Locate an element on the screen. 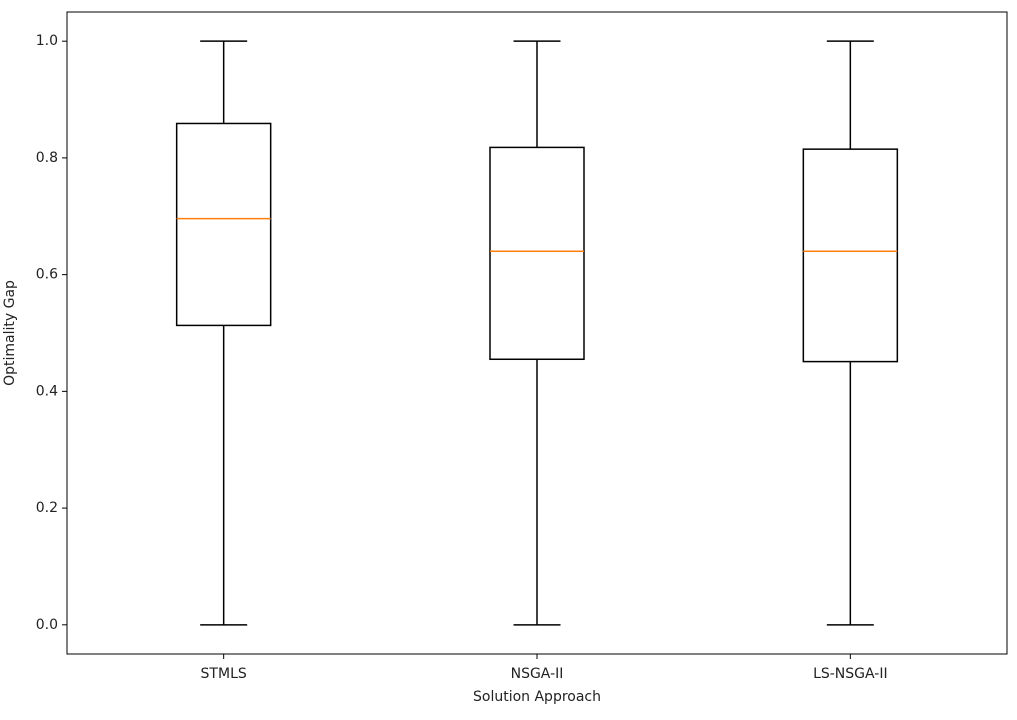 This screenshot has width=1017, height=720. x-tick-label: LS-NSGA-II is located at coordinates (850, 674).